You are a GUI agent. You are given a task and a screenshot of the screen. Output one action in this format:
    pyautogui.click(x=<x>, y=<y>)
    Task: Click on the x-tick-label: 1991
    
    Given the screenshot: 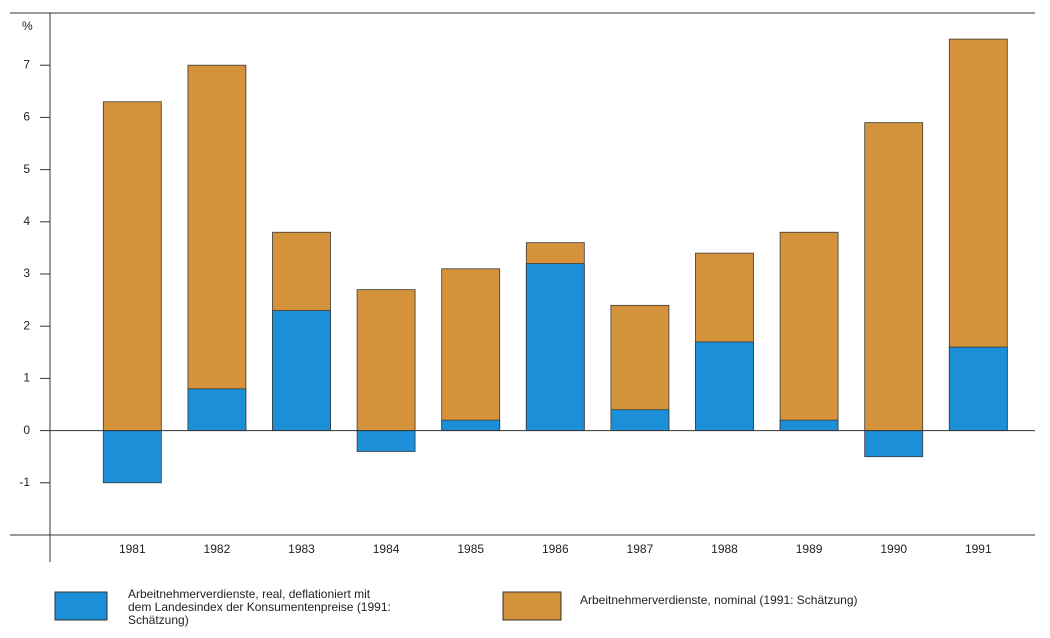 What is the action you would take?
    pyautogui.click(x=978, y=549)
    